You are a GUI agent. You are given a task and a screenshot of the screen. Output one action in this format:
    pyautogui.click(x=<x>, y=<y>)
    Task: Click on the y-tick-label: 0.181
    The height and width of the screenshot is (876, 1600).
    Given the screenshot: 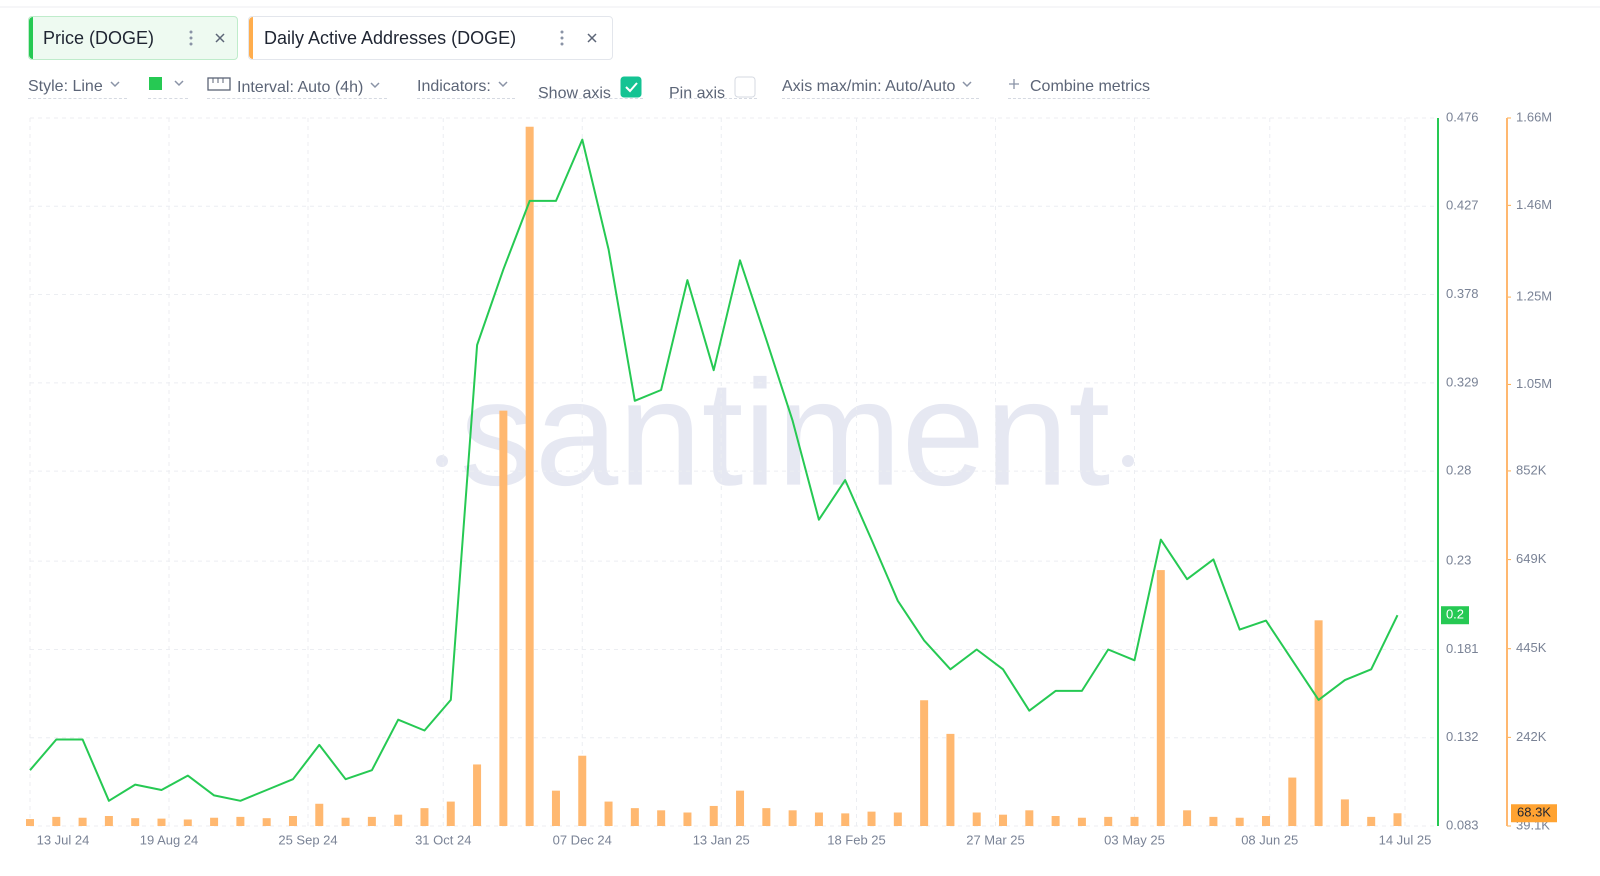 What is the action you would take?
    pyautogui.click(x=1462, y=648)
    